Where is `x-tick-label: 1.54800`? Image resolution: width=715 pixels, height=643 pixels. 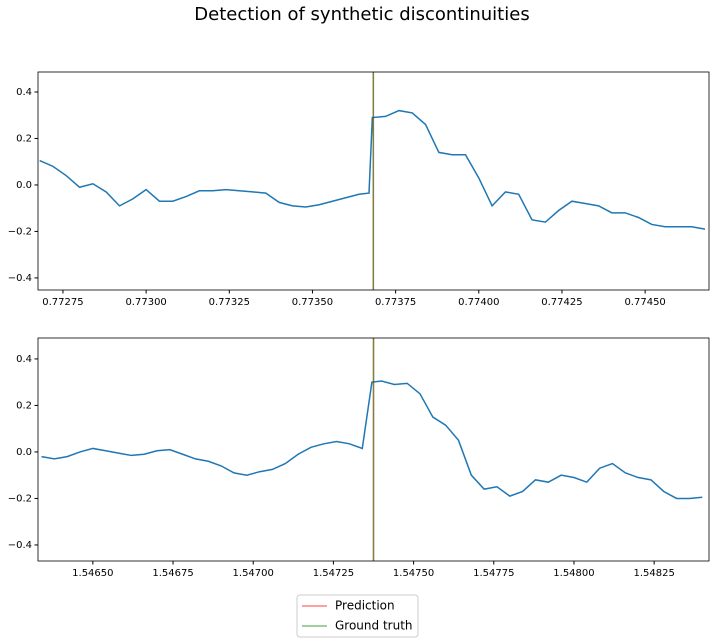 x-tick-label: 1.54800 is located at coordinates (573, 573).